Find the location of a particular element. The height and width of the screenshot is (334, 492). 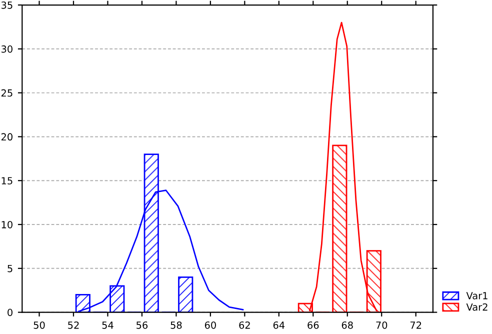

y-tick-label: 0 is located at coordinates (10, 312).